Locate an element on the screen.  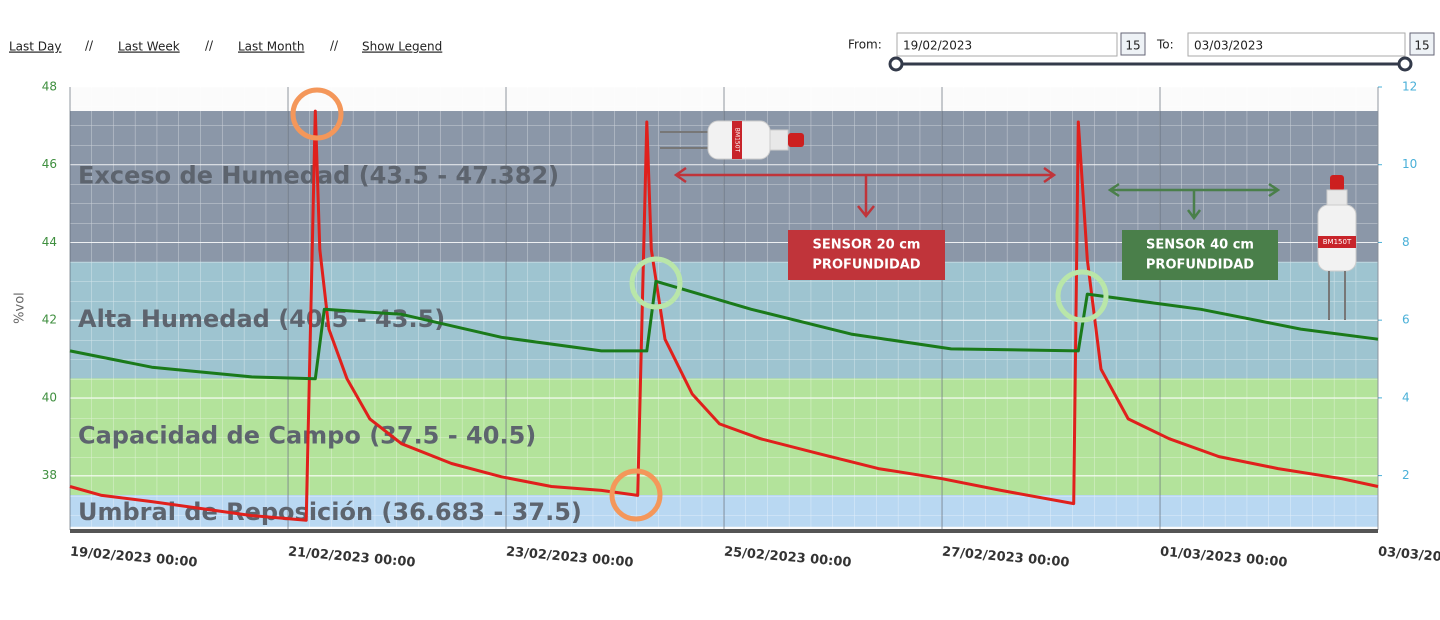
to-label: To: is located at coordinates (1165, 45).